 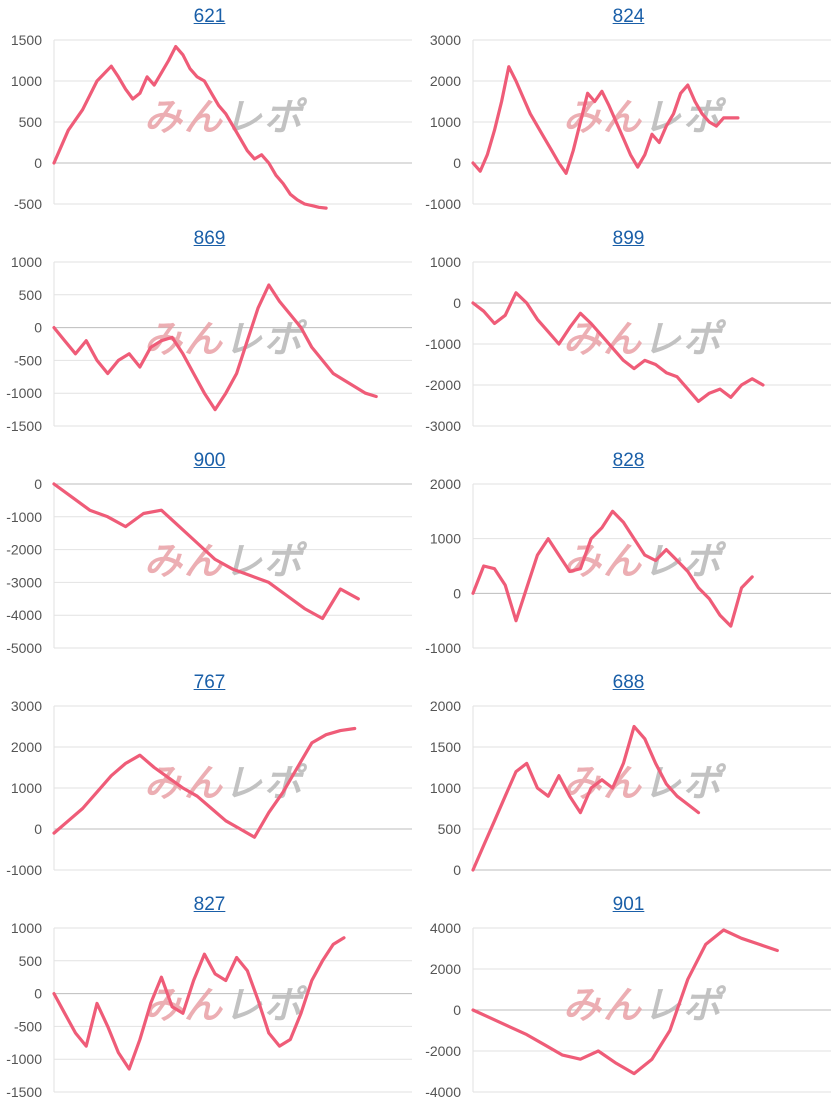 I want to click on y-tick-label: 4000, so click(x=445, y=928).